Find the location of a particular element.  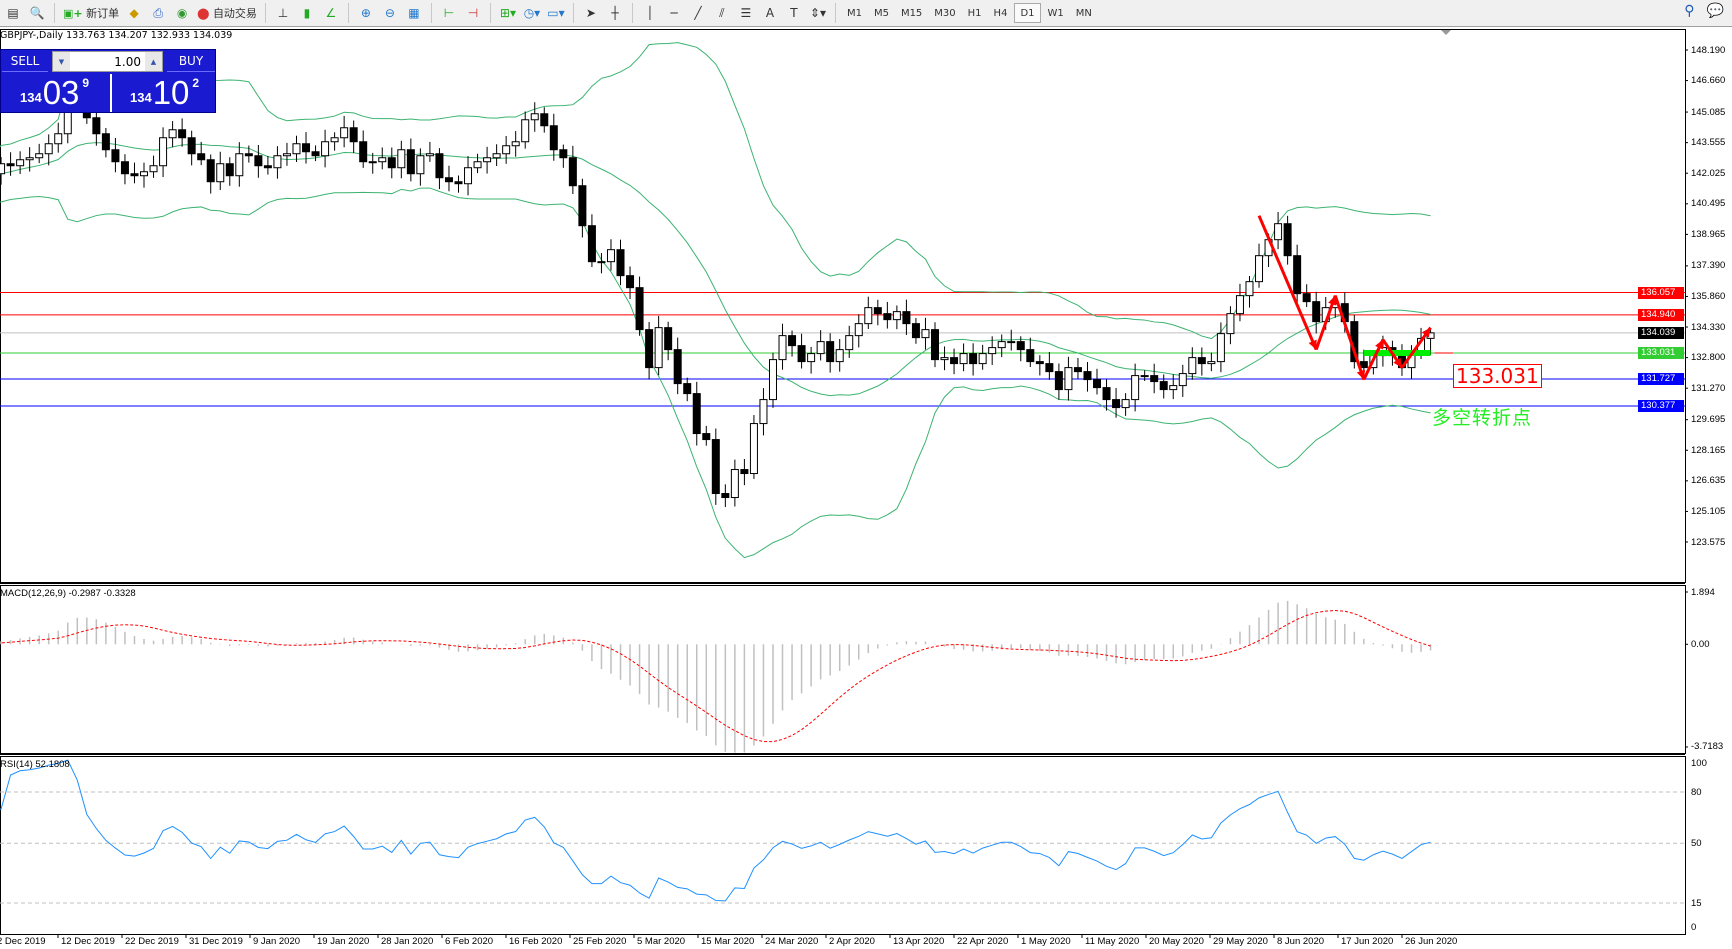

sell-button: SELL is located at coordinates (25, 61).